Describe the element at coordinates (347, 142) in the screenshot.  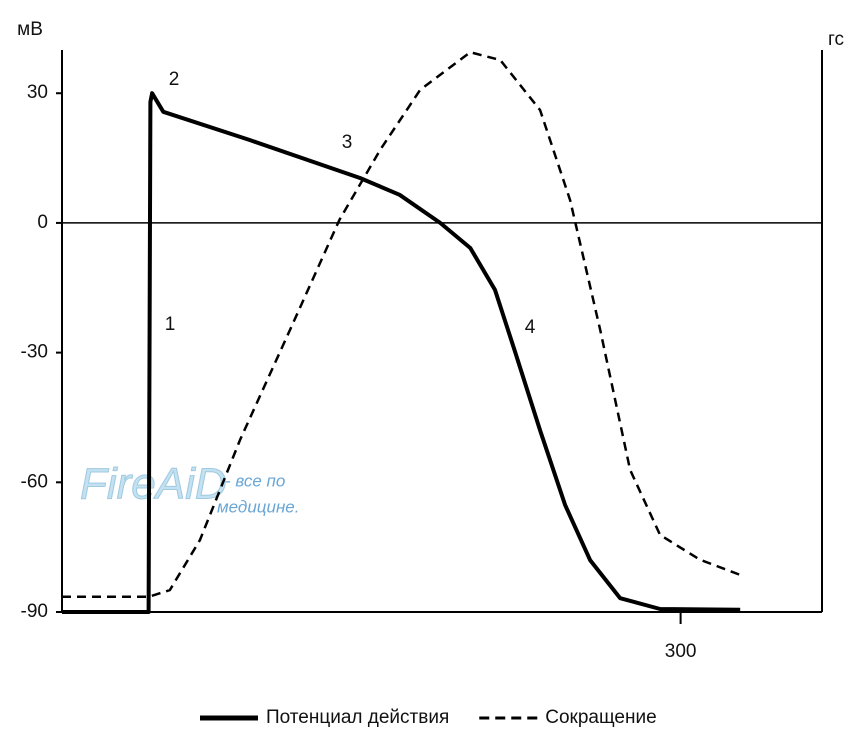
I see `annotation: 3` at that location.